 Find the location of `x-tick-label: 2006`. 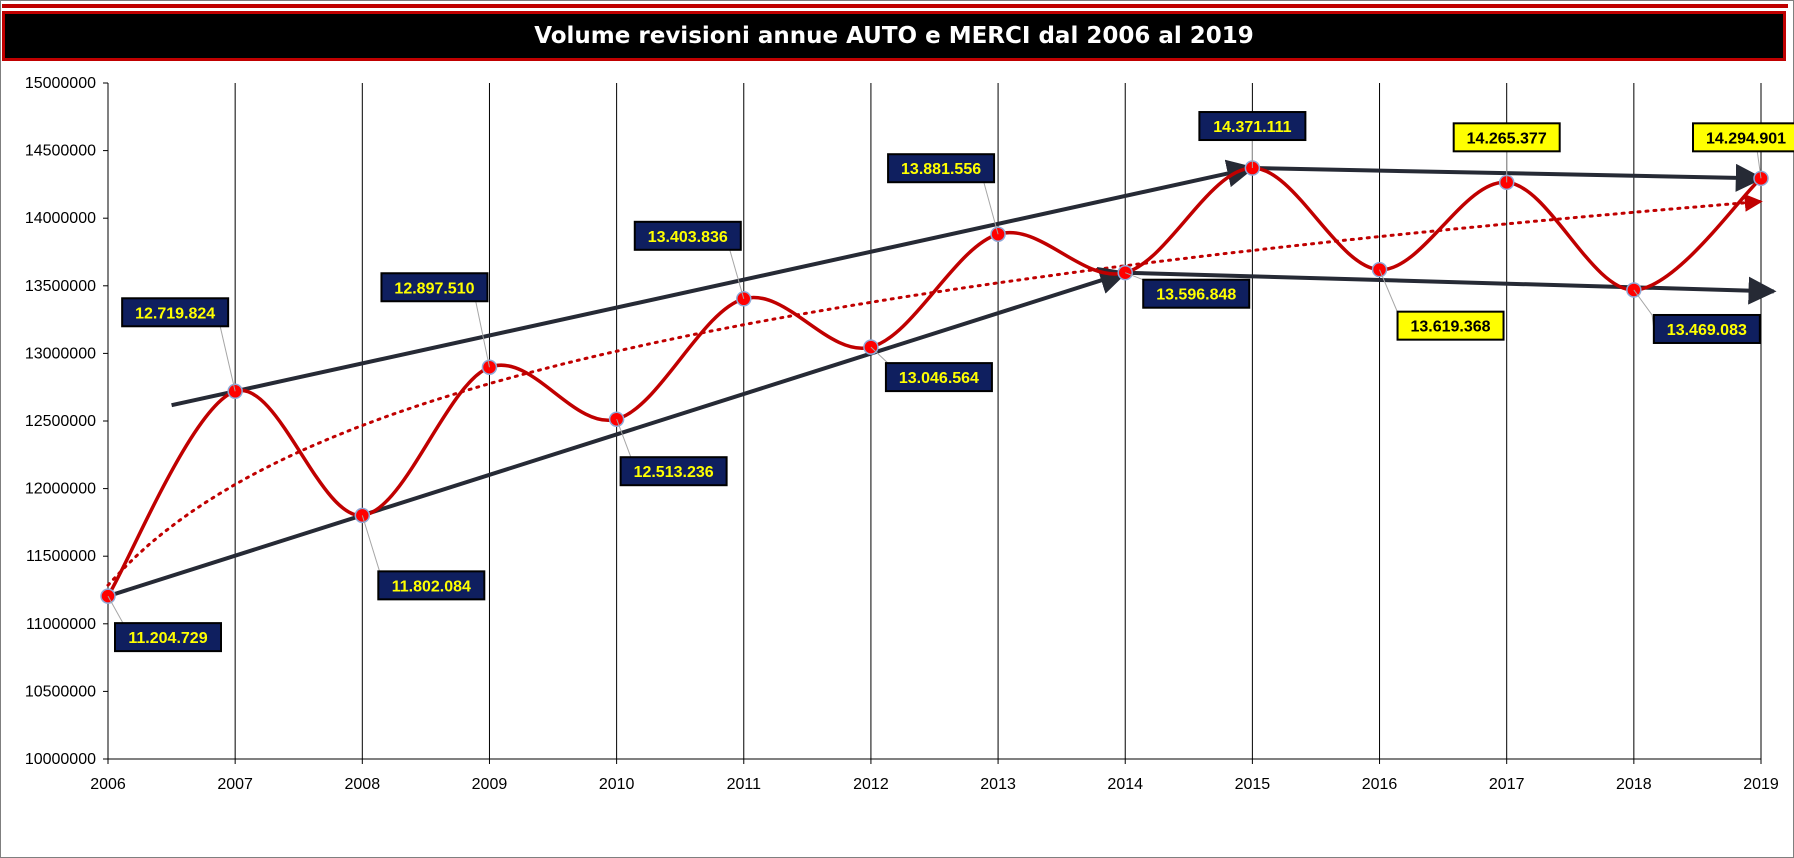

x-tick-label: 2006 is located at coordinates (108, 784).